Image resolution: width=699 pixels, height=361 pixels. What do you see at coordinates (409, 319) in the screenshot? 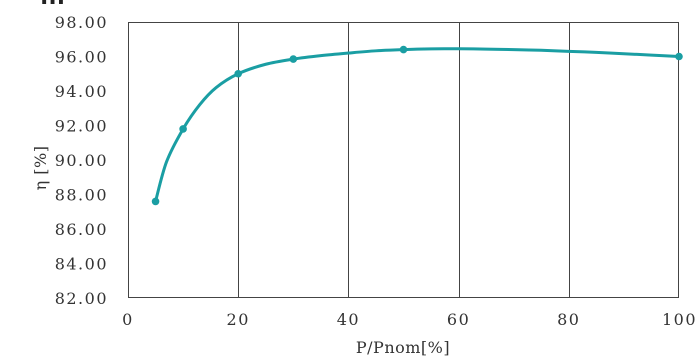
I see `x-axis-tick-labels: 0 20 40 60 80 100` at bounding box center [409, 319].